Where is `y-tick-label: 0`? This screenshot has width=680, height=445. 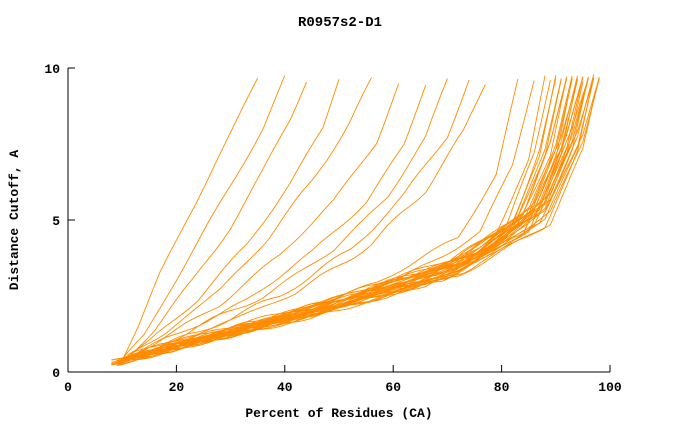
y-tick-label: 0 is located at coordinates (56, 373).